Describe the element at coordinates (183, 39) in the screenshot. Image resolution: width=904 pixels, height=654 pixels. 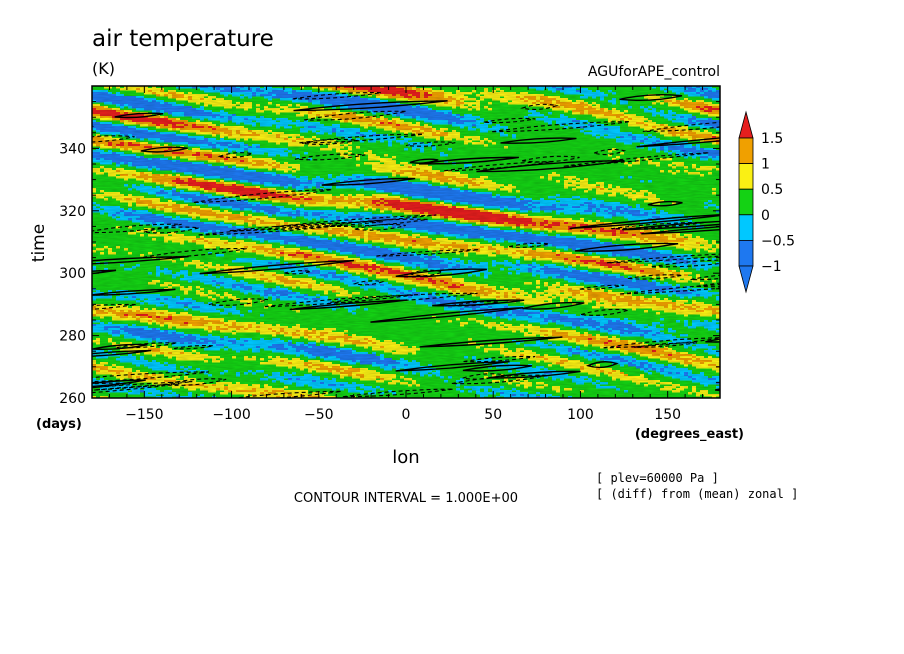
I see `chart-title: air temperature` at that location.